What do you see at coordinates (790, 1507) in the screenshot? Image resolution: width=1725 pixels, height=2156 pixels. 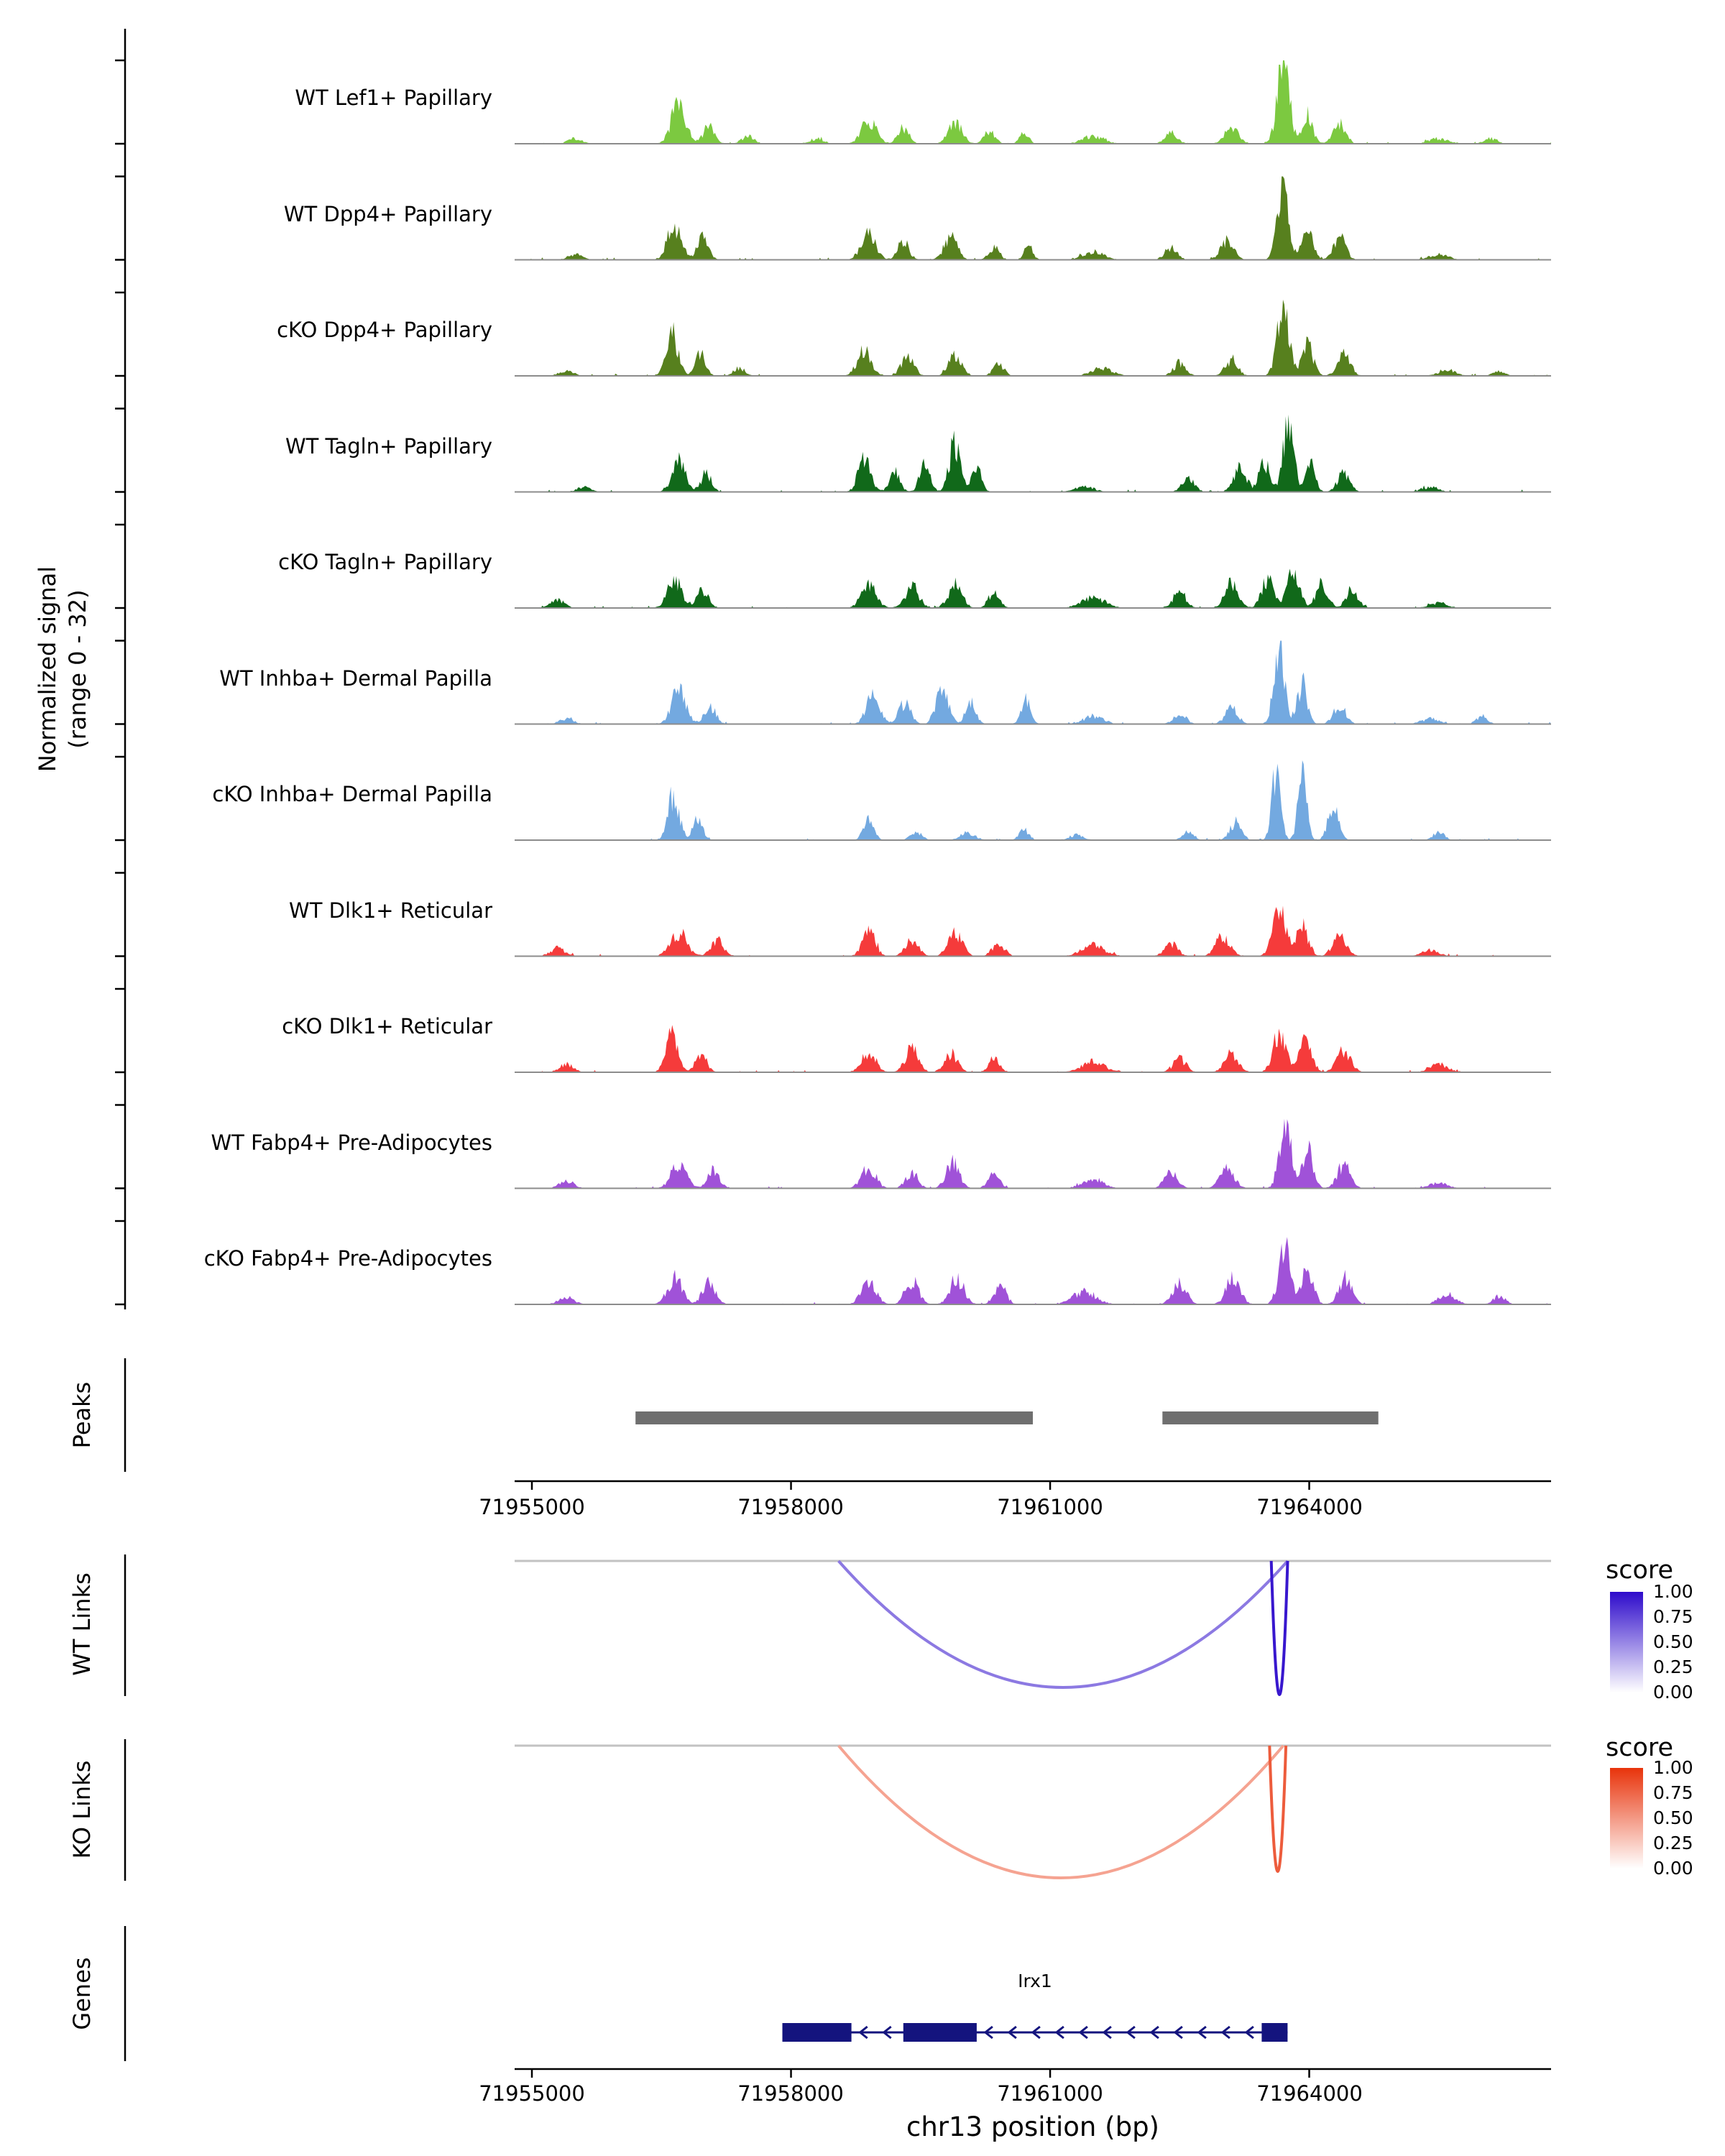 I see `x-tick-label-peaks-1: 71958000` at bounding box center [790, 1507].